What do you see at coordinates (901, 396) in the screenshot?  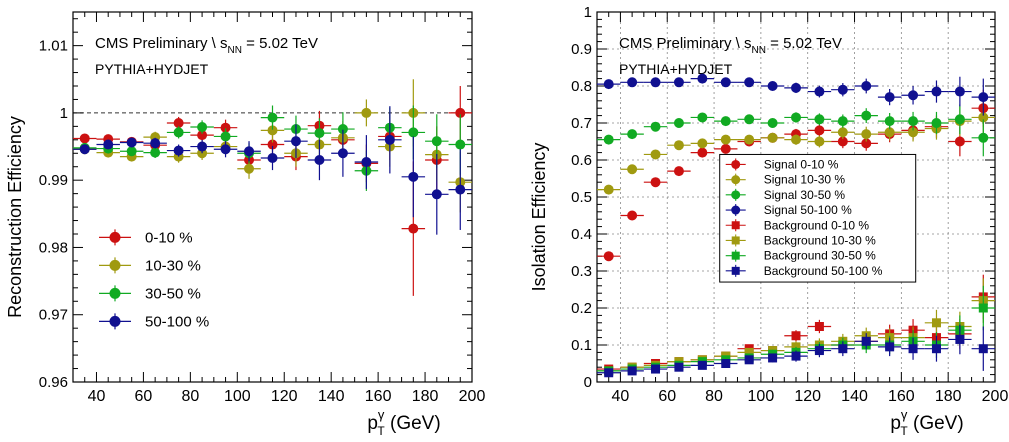 I see `x-tick-label: 160` at bounding box center [901, 396].